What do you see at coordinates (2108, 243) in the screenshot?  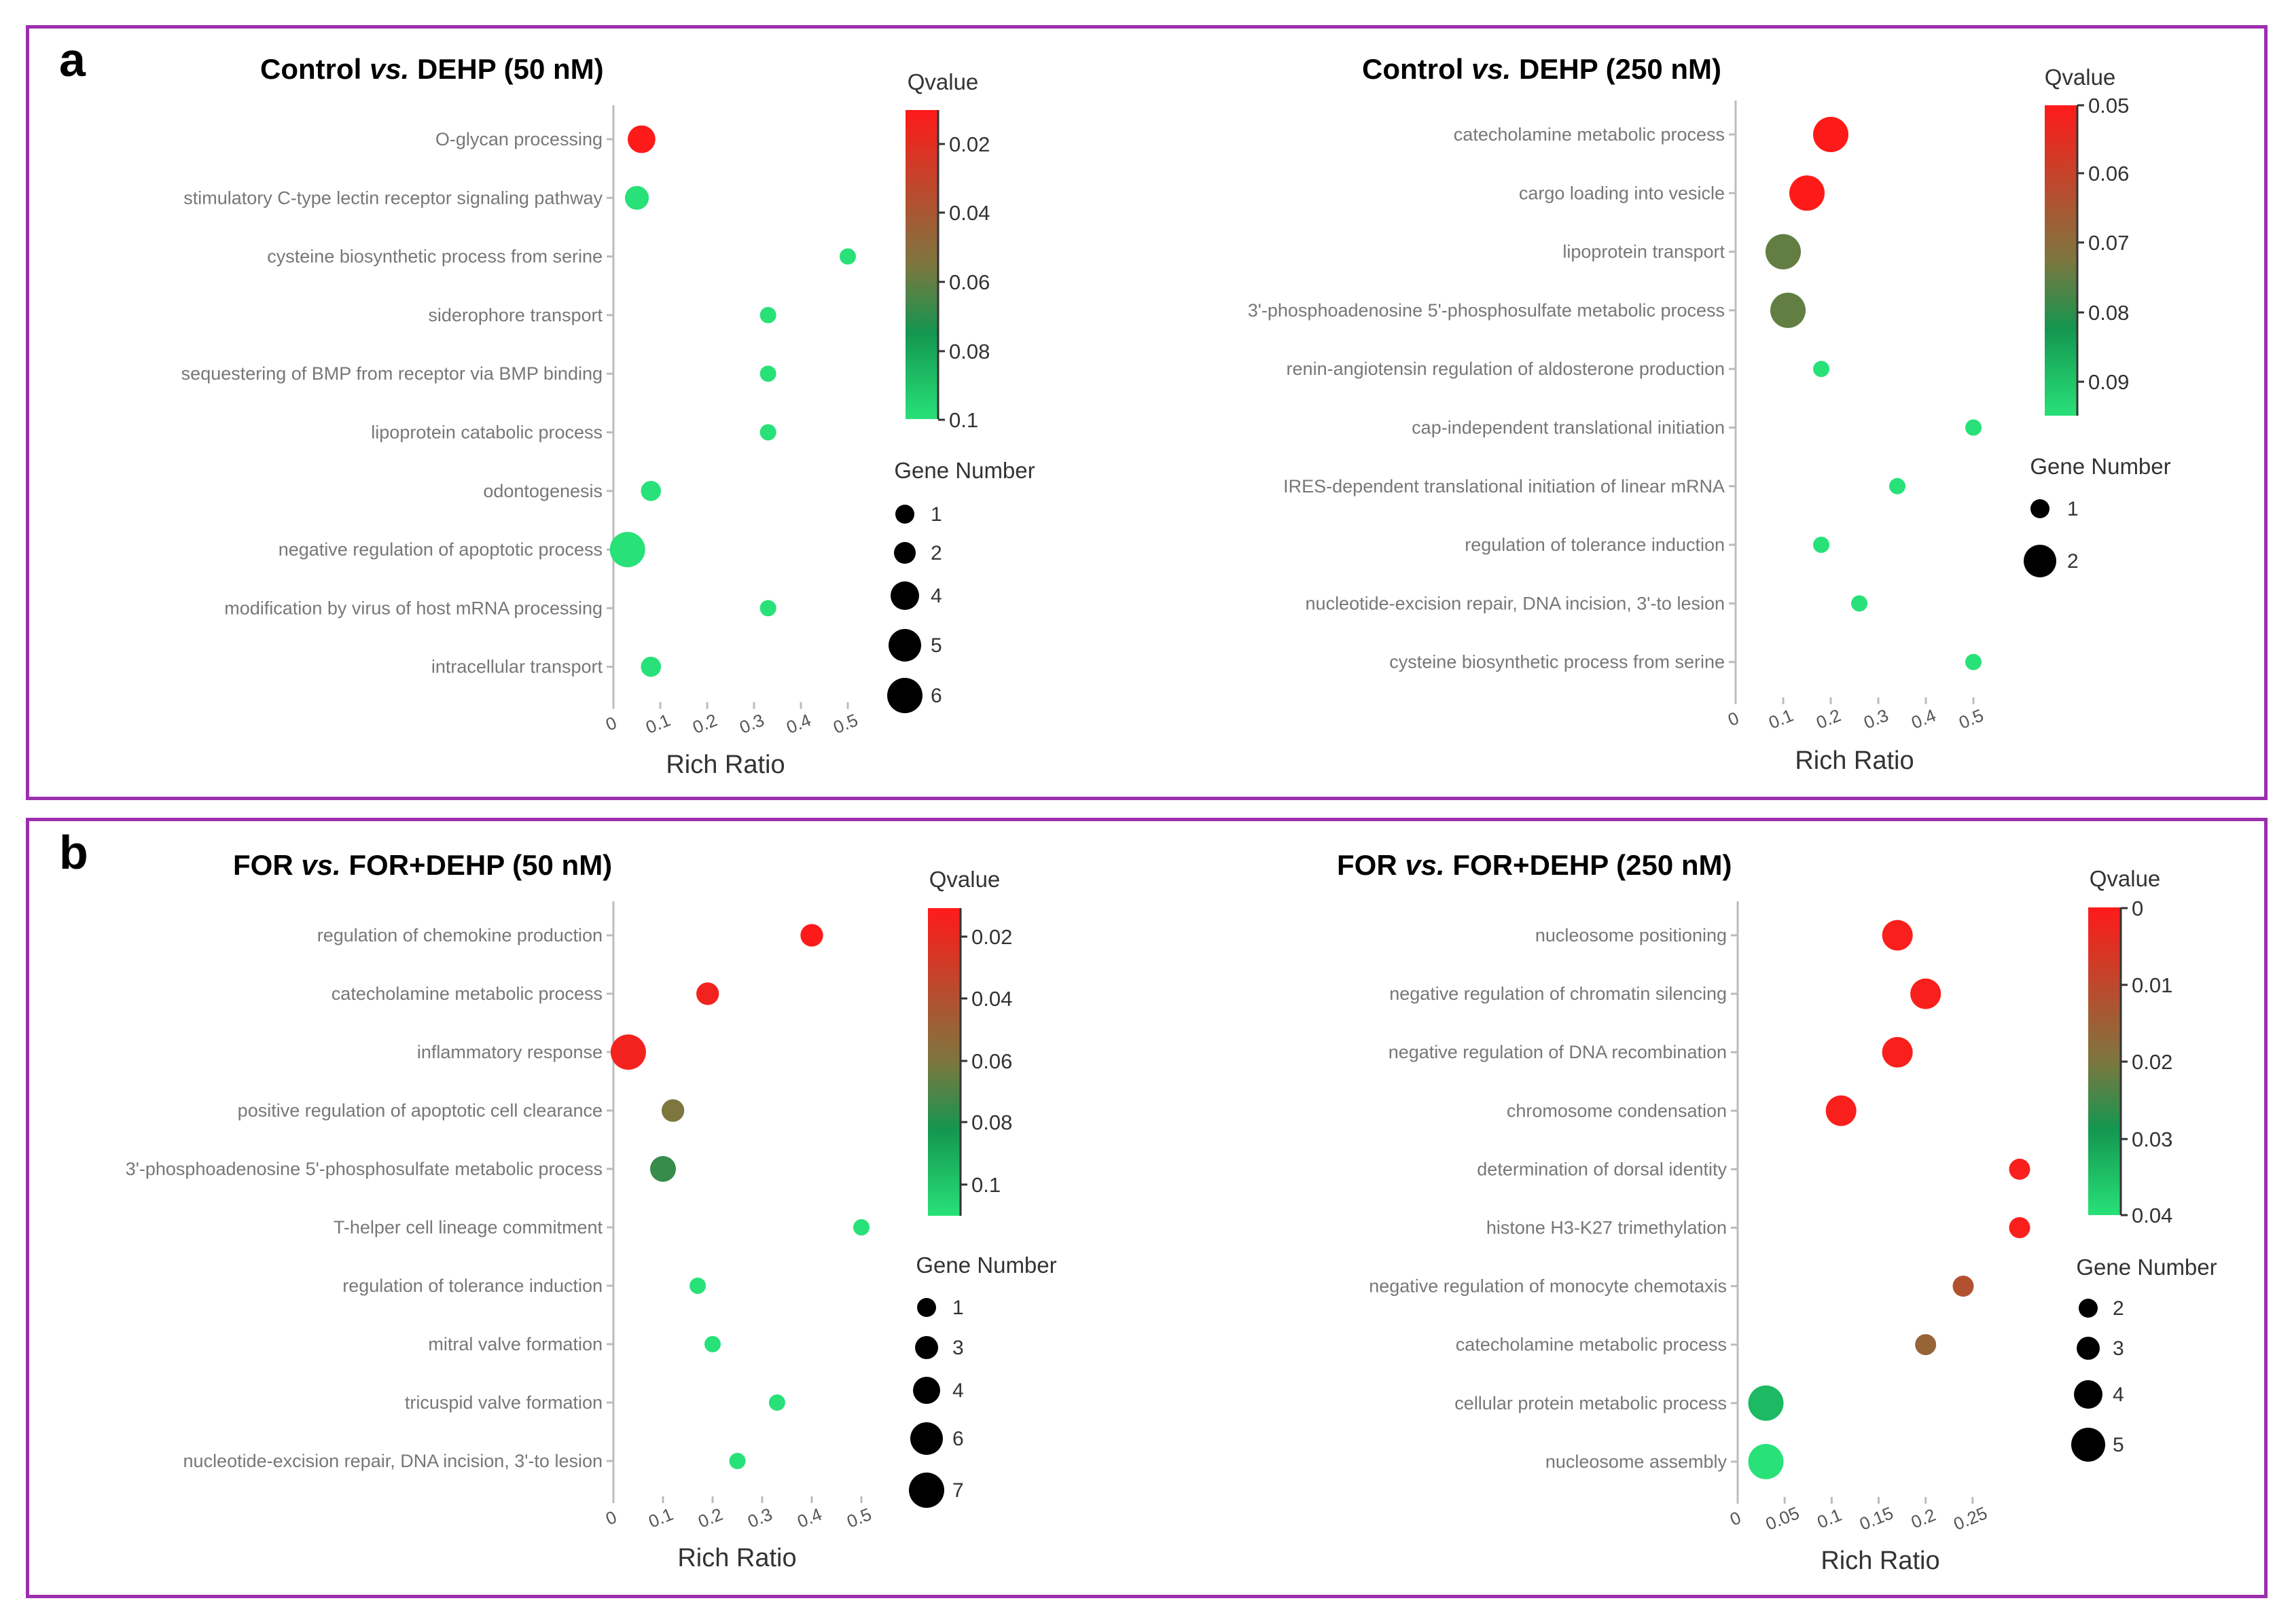 I see `colorbar-tick-label: 0.07` at bounding box center [2108, 243].